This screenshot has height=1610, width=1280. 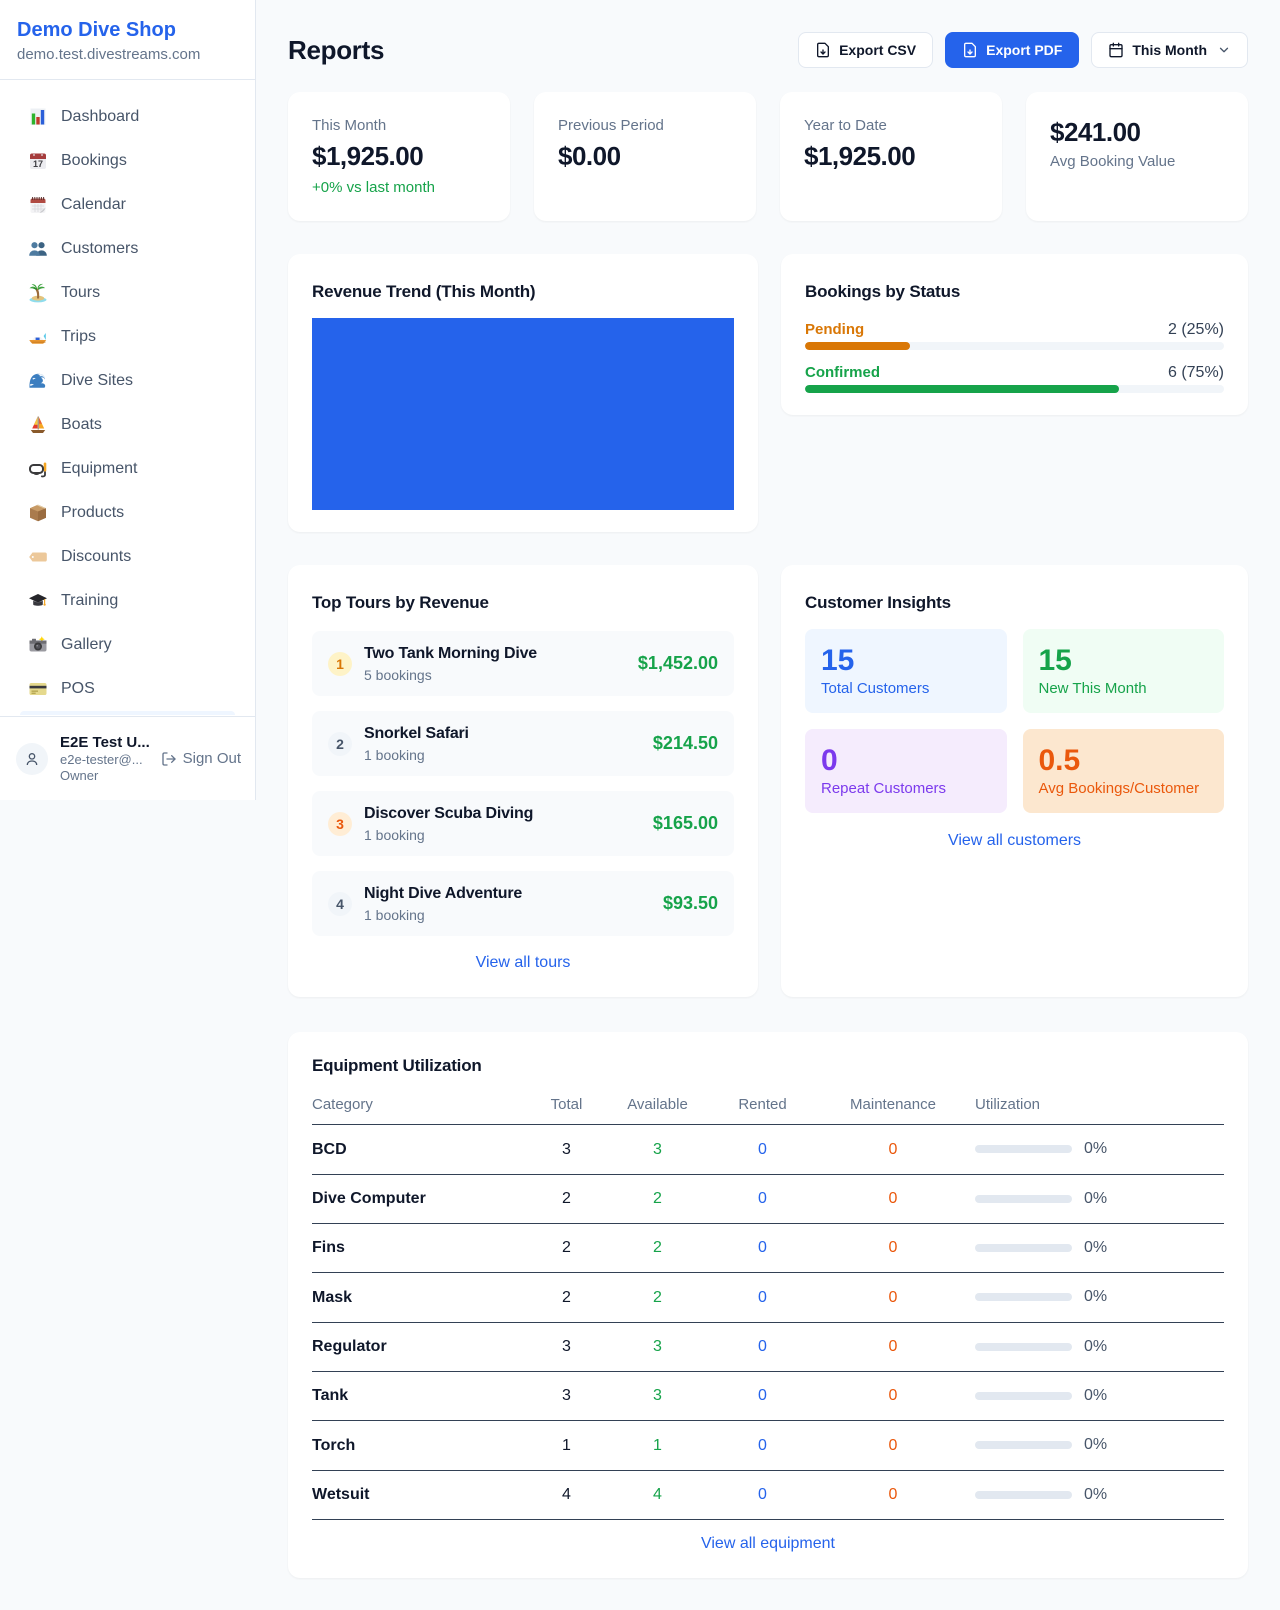 What do you see at coordinates (38, 164) in the screenshot?
I see `svg-text: 17` at bounding box center [38, 164].